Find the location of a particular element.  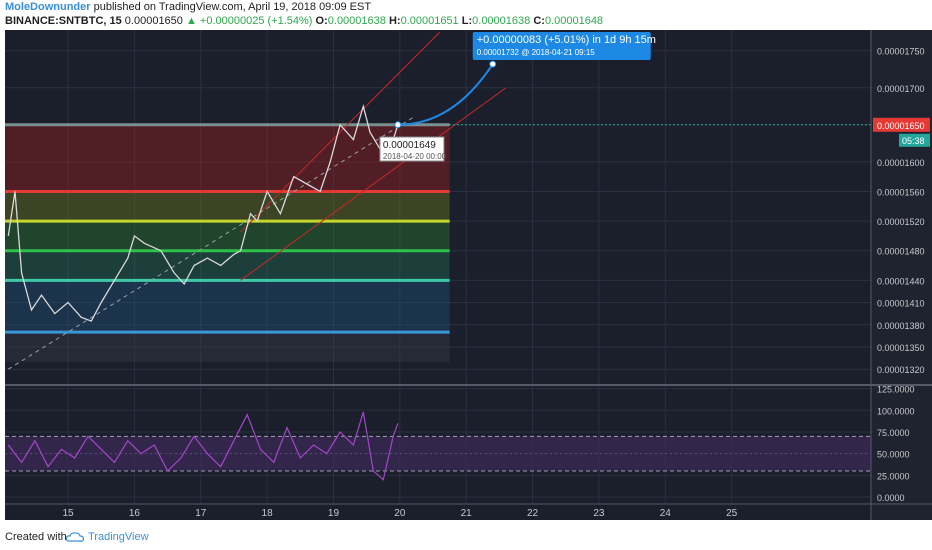

channel-upper-line is located at coordinates (340, 132).